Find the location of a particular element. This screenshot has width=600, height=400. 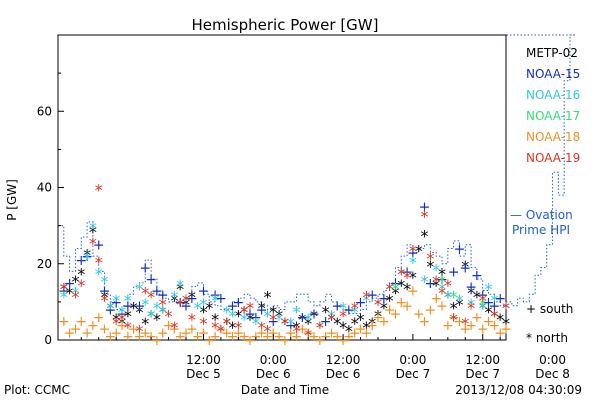

x-tick-time-label: 12:00 is located at coordinates (482, 360).